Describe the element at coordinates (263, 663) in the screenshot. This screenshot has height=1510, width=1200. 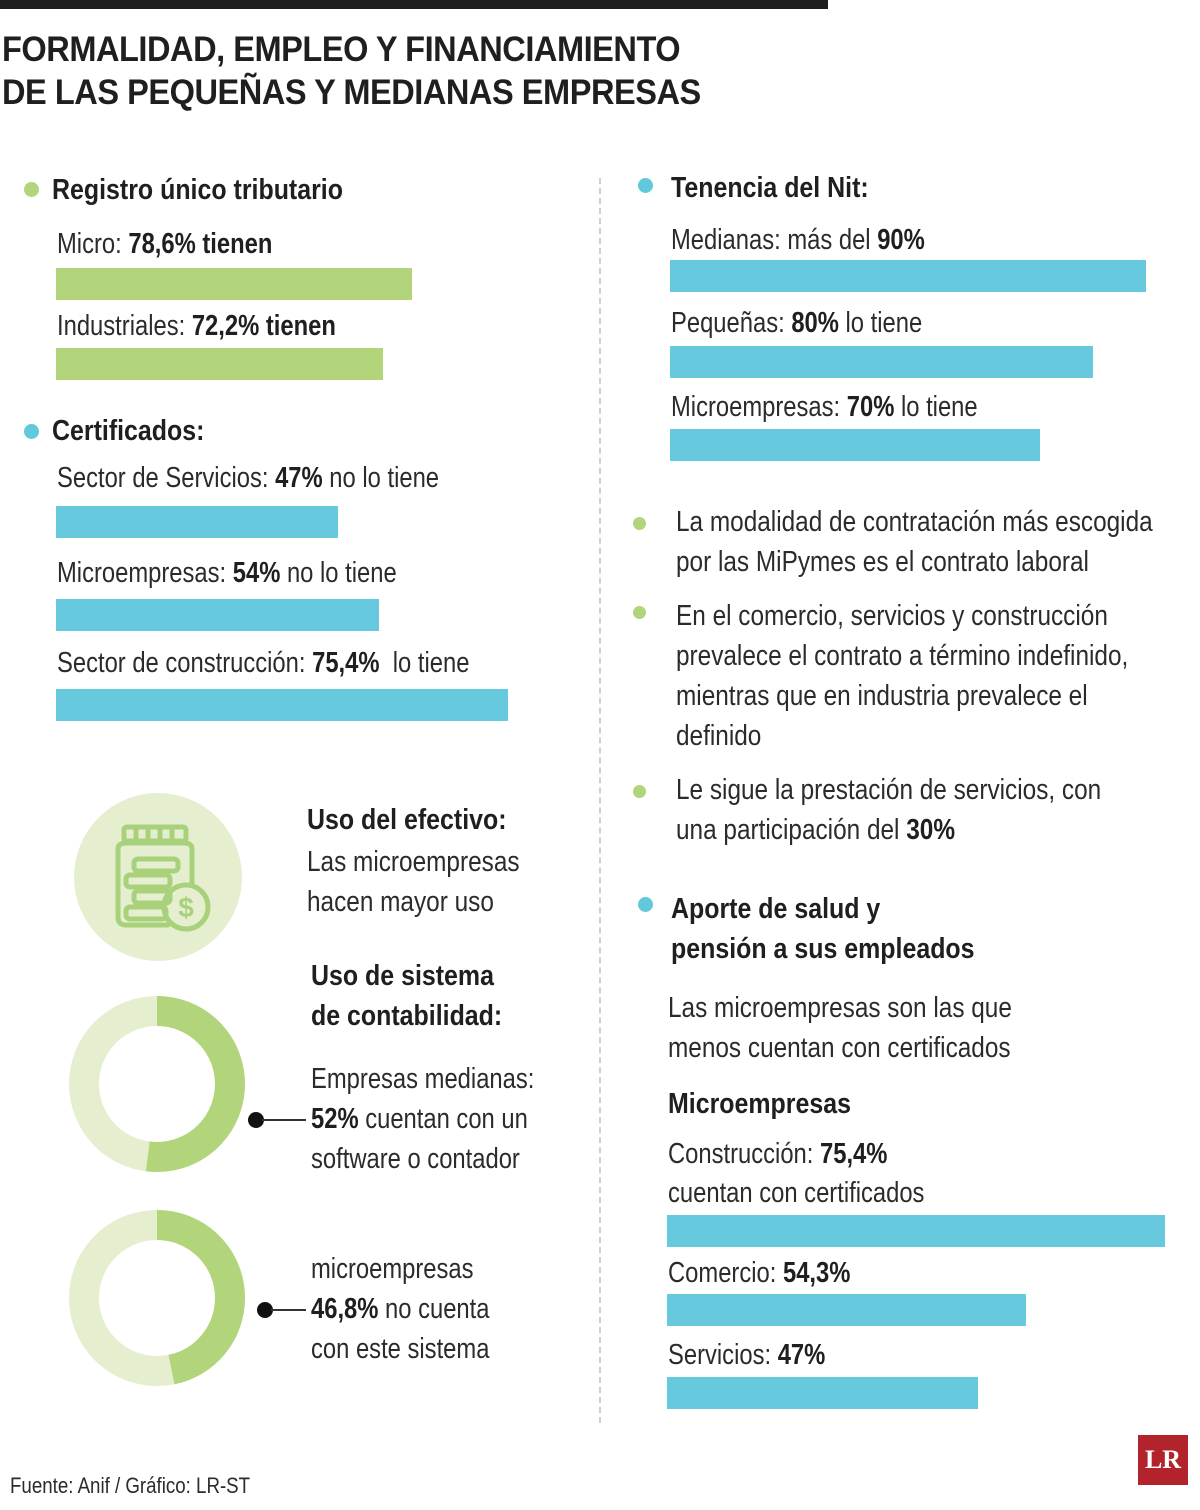
I see `cert-label-2: Sector de construcción: 75,4% lo tiene` at that location.